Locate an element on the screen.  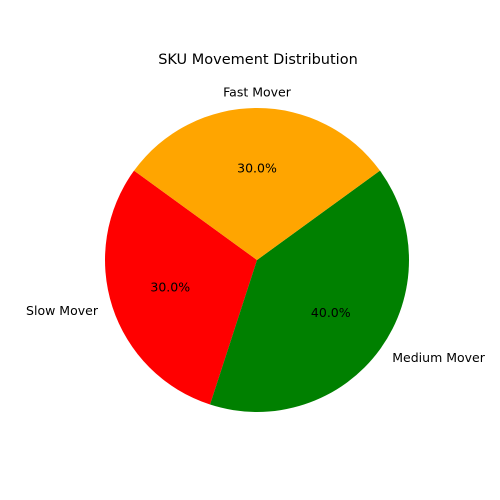
slice-percent-slow-mover: 30.0% is located at coordinates (170, 287).